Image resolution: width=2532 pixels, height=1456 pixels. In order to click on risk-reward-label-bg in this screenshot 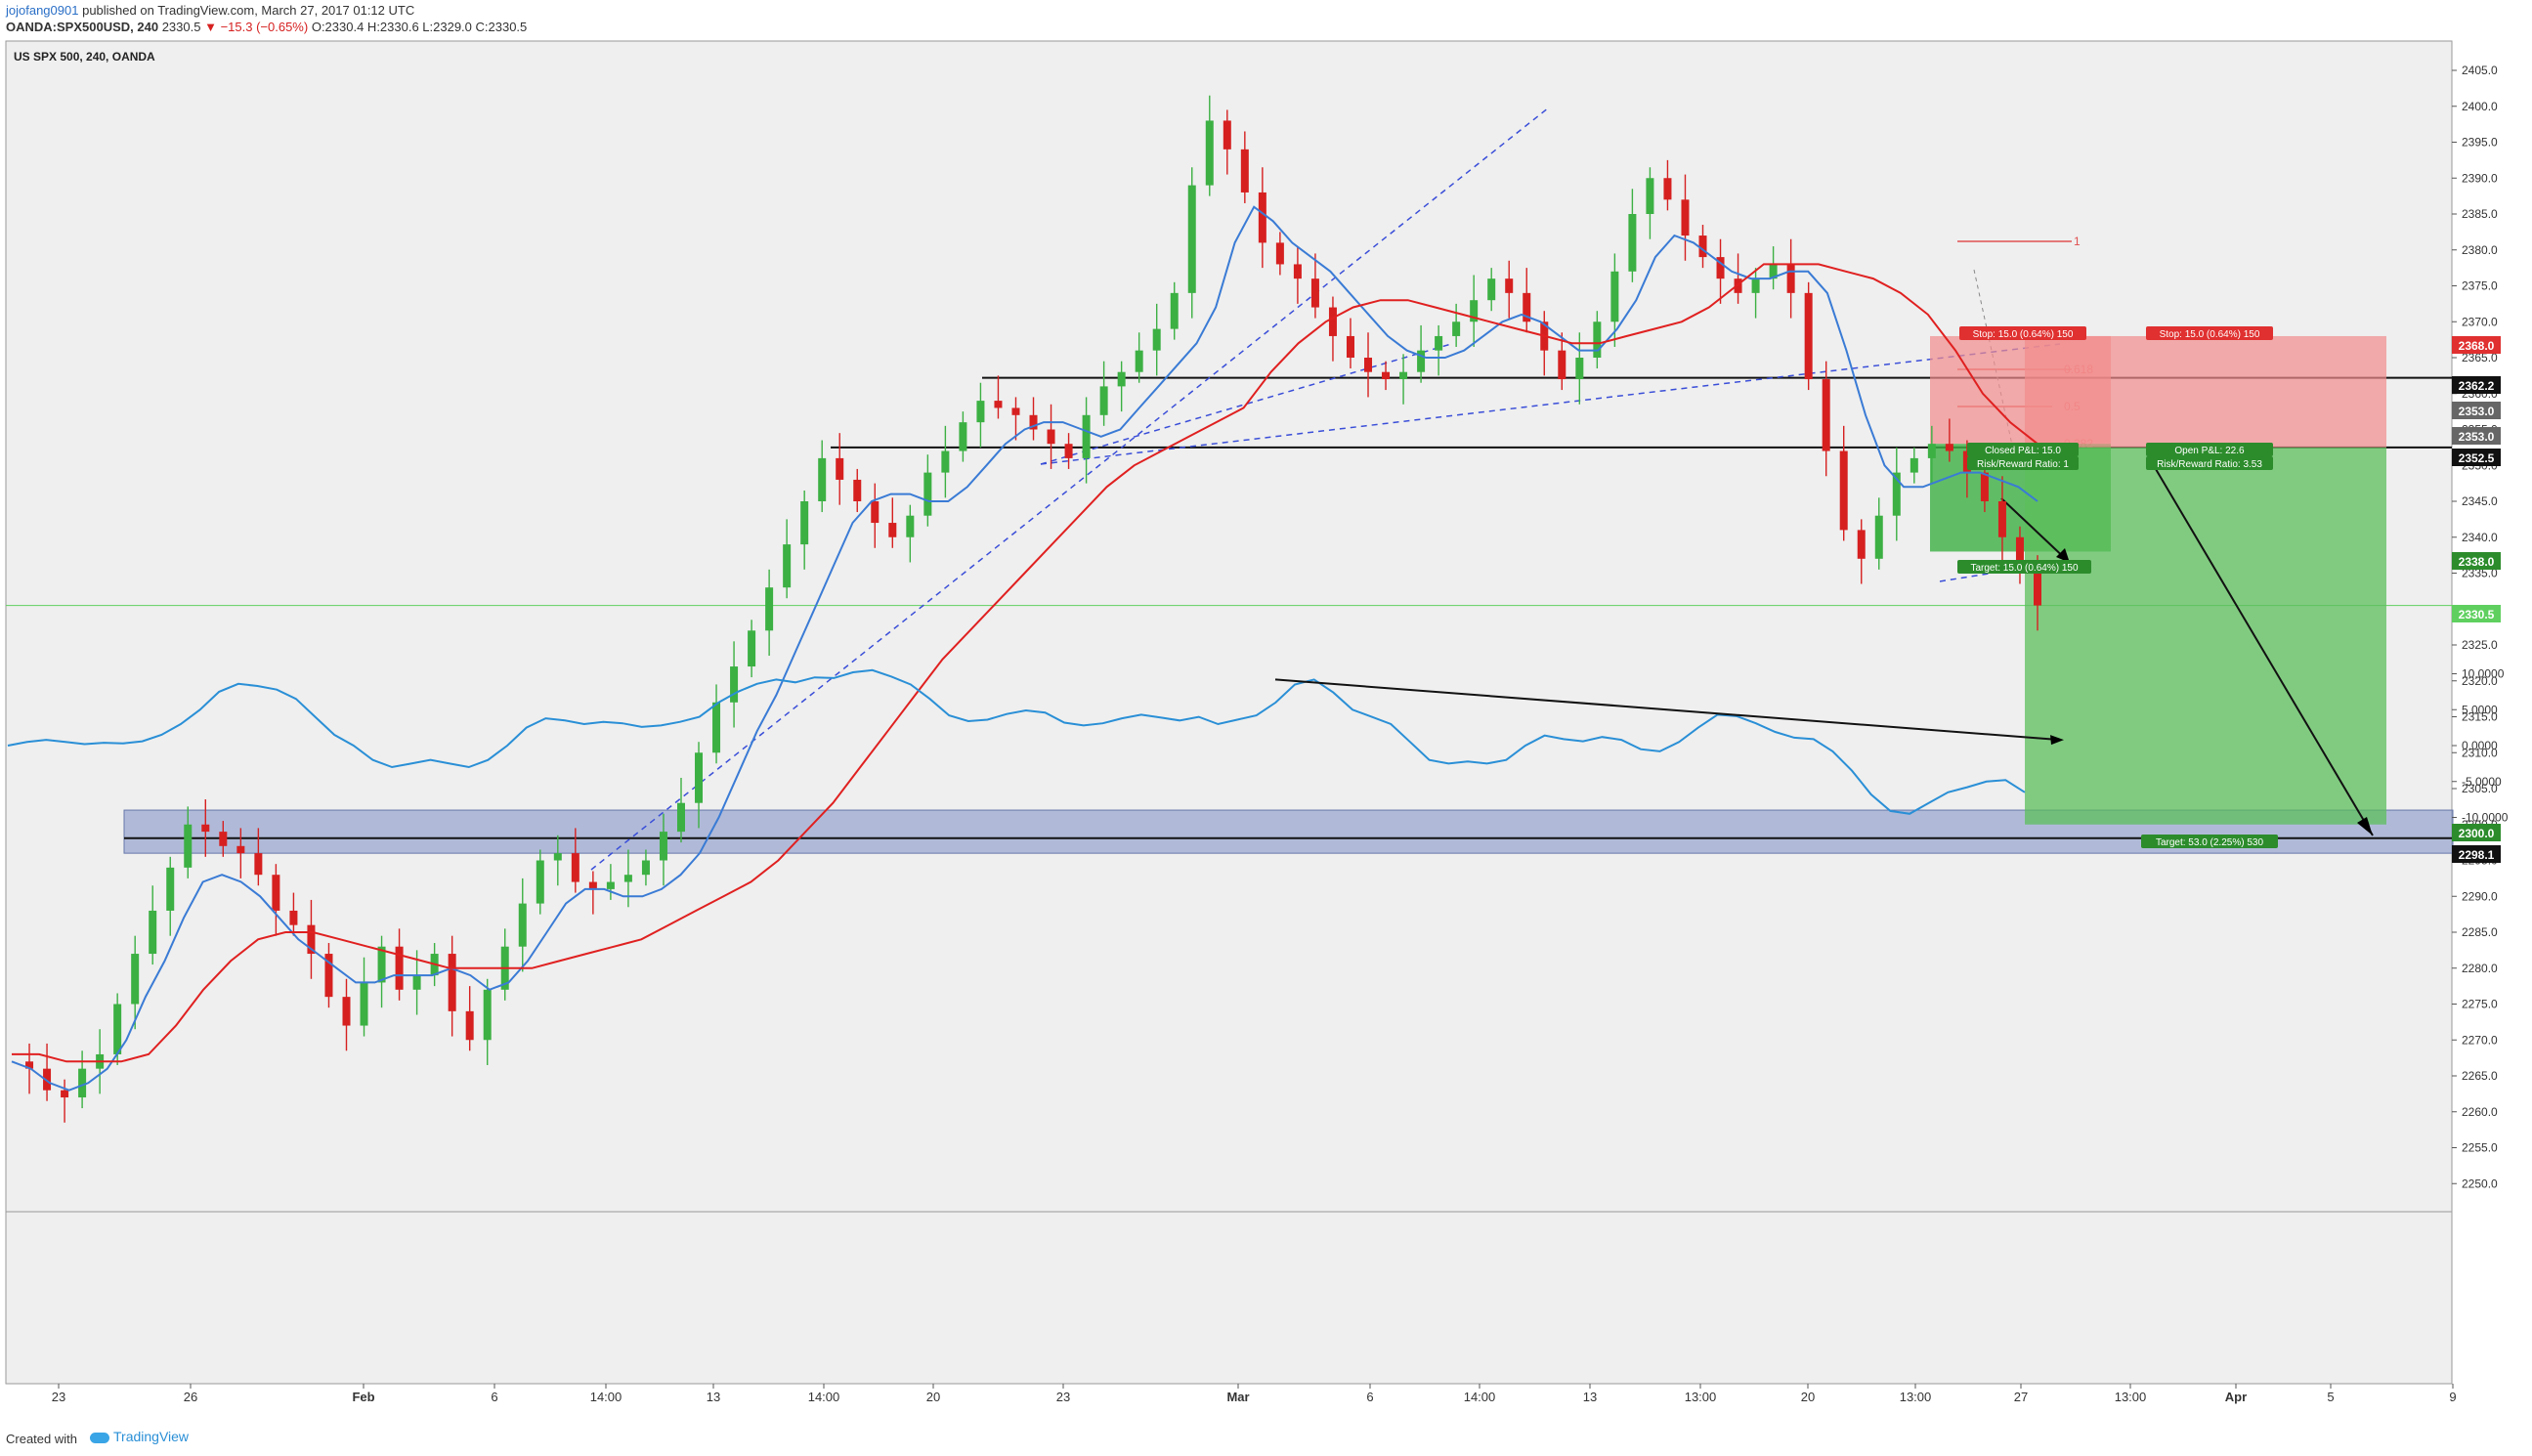, I will do `click(2023, 463)`.